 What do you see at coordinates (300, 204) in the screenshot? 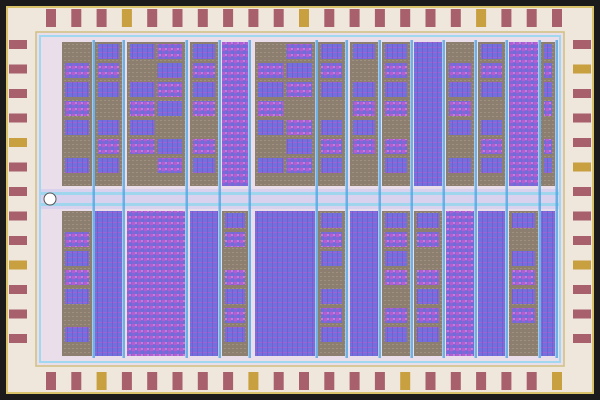
I see `channel-wire` at bounding box center [300, 204].